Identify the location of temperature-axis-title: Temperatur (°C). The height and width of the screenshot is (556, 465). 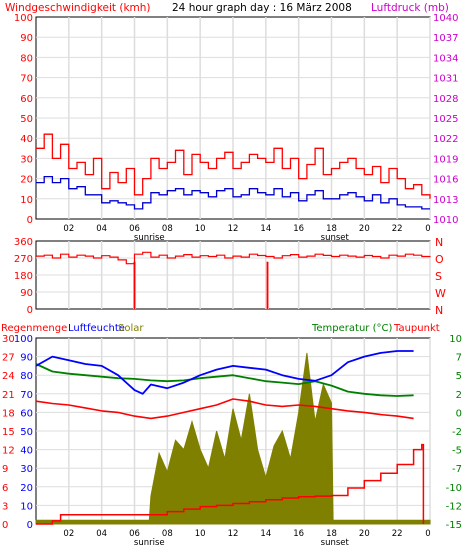
(351, 328).